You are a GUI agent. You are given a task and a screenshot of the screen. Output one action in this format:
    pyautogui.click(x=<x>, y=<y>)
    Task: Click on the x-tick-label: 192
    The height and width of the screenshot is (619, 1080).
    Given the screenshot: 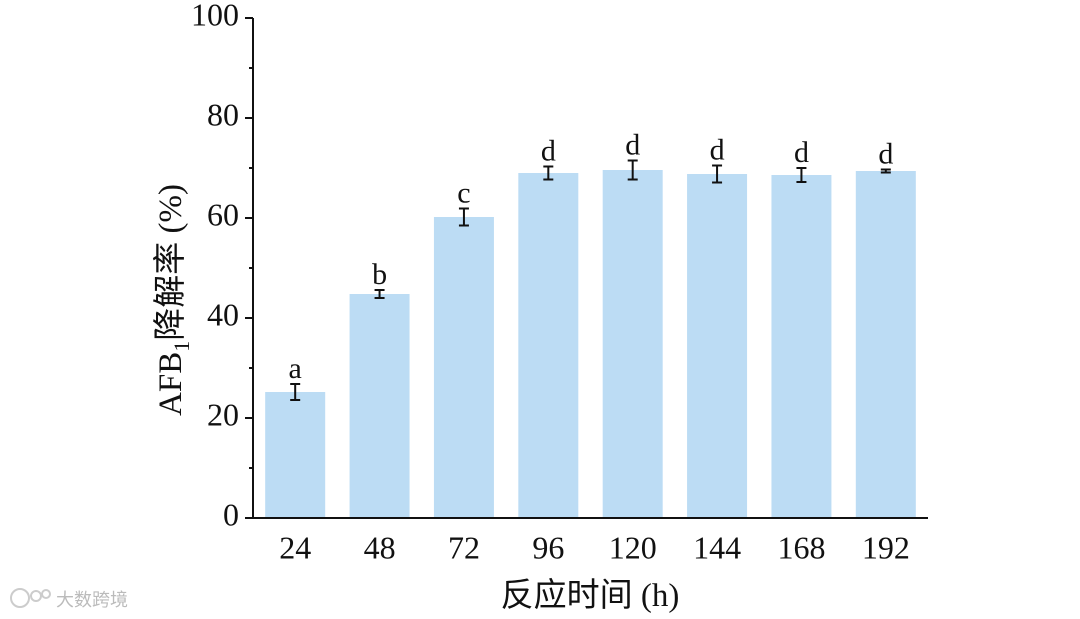 What is the action you would take?
    pyautogui.click(x=886, y=547)
    